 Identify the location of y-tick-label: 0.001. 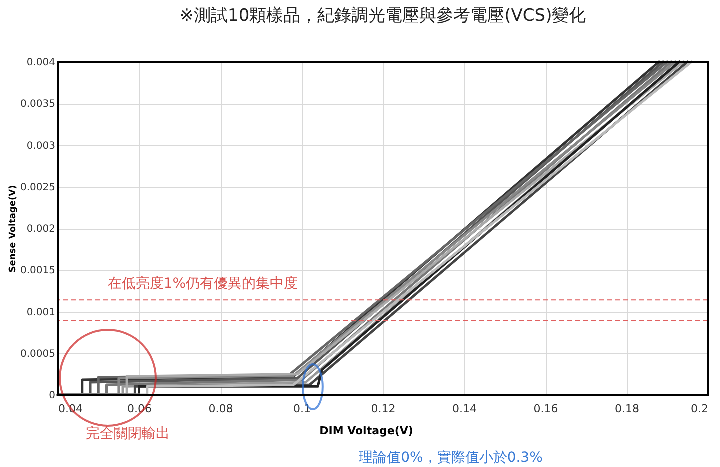
(41, 312).